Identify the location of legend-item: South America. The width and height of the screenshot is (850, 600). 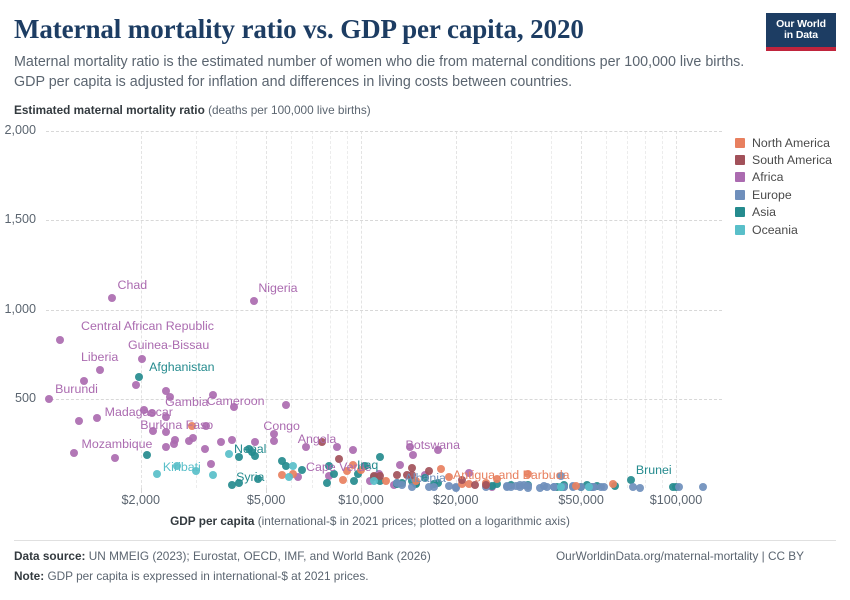
(783, 159).